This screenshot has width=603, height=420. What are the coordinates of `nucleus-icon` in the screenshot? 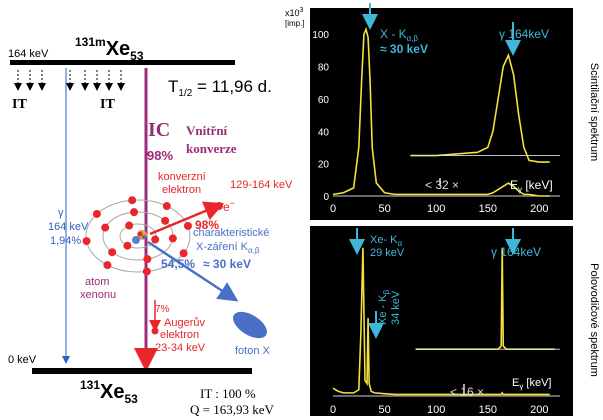 It's located at (139, 237).